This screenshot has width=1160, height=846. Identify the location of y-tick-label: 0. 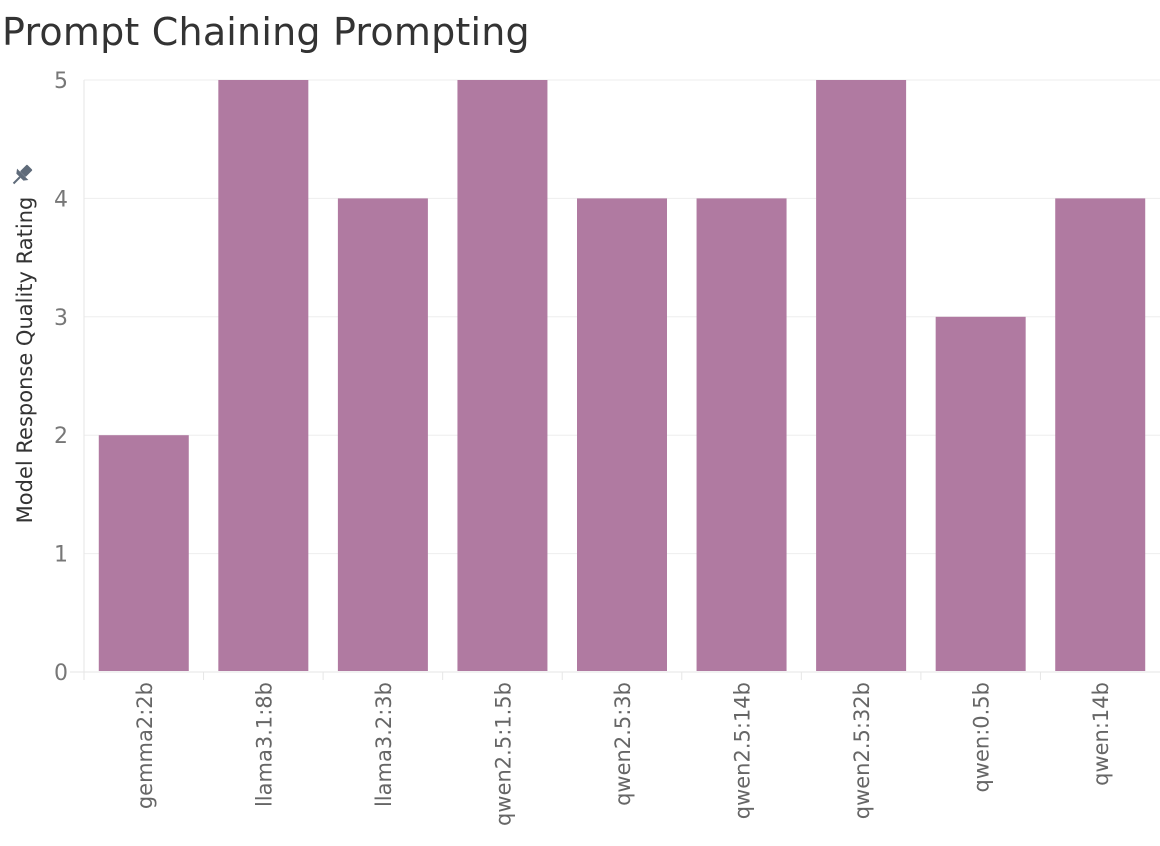
(61, 673).